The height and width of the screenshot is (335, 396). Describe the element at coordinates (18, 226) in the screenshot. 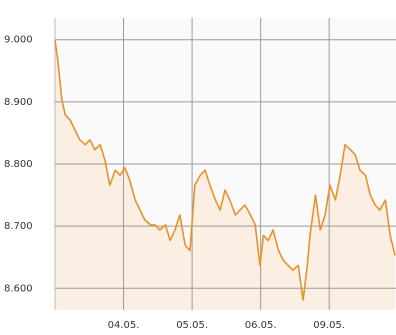

I see `y-tick-label: 8.700` at that location.